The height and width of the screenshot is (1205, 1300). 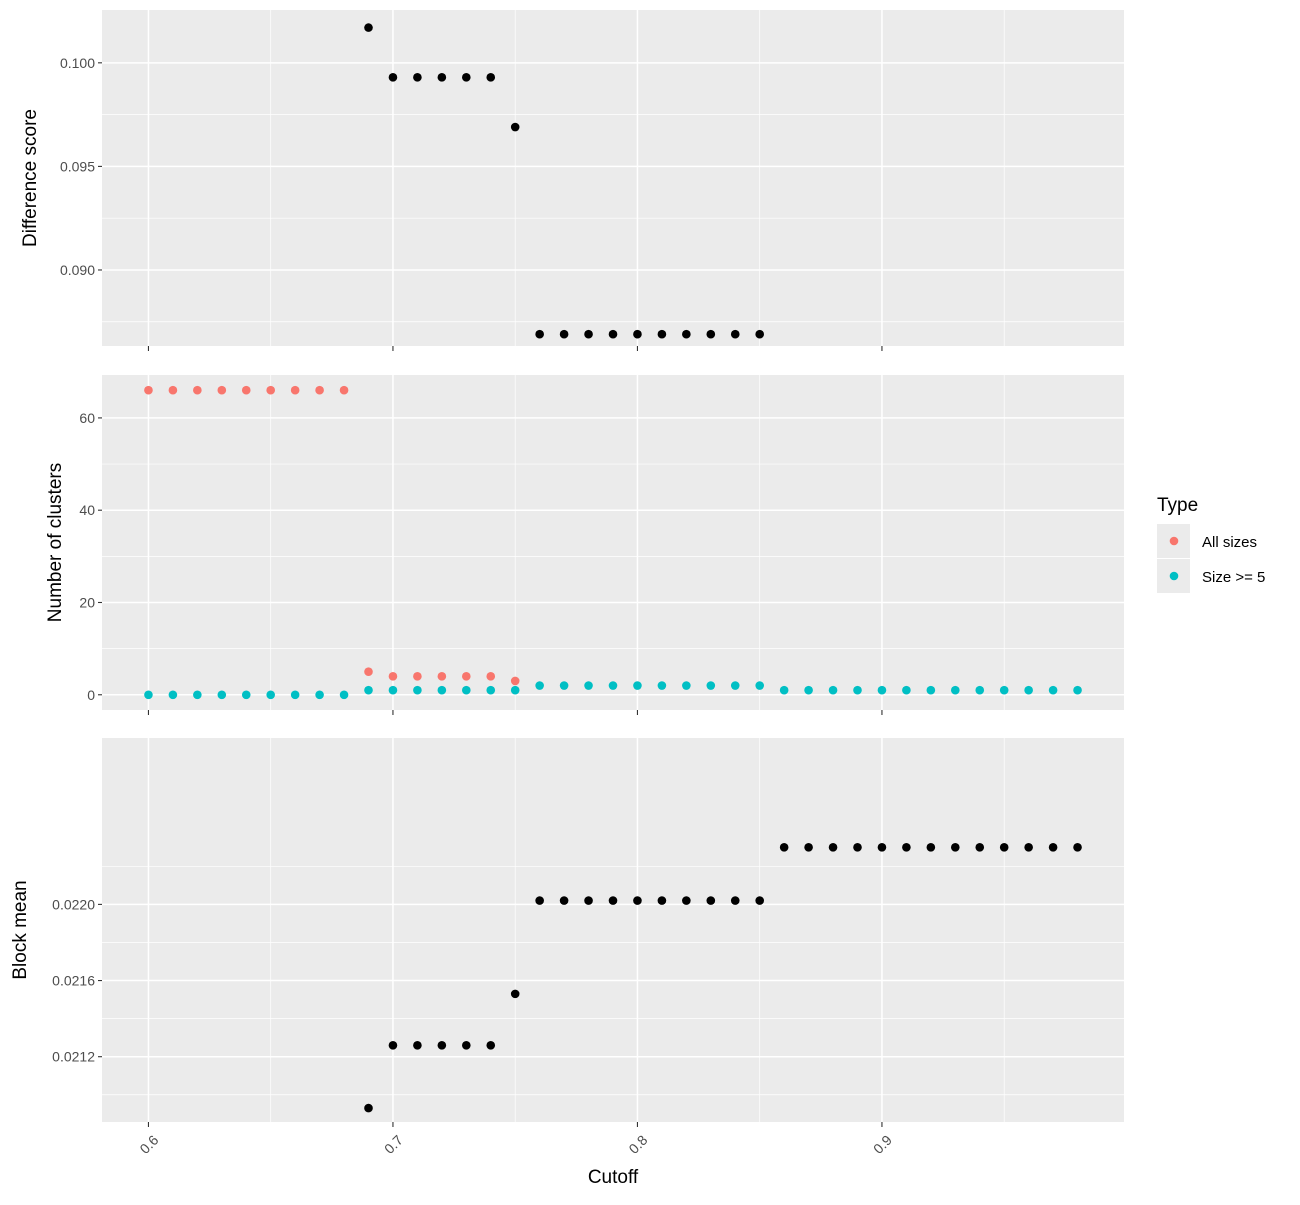 I want to click on y-axis-title: Difference score, so click(x=30, y=178).